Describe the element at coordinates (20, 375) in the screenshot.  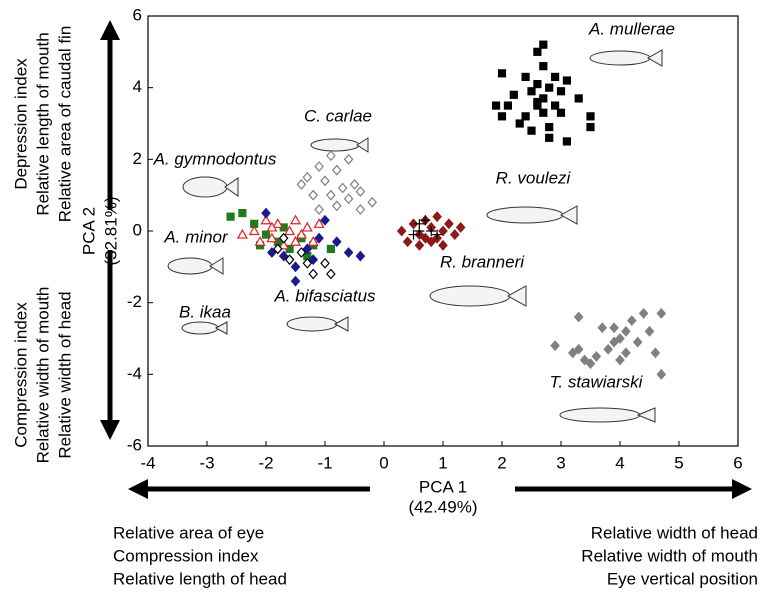
I see `y-neg-note: Compression index` at that location.